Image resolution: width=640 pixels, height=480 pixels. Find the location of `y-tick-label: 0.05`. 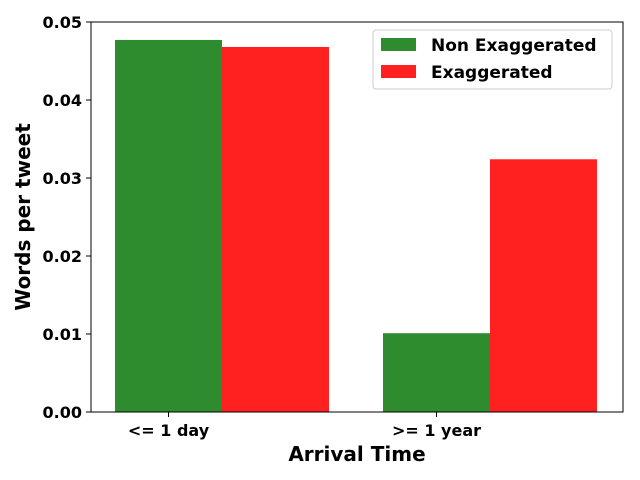

y-tick-label: 0.05 is located at coordinates (62, 22).